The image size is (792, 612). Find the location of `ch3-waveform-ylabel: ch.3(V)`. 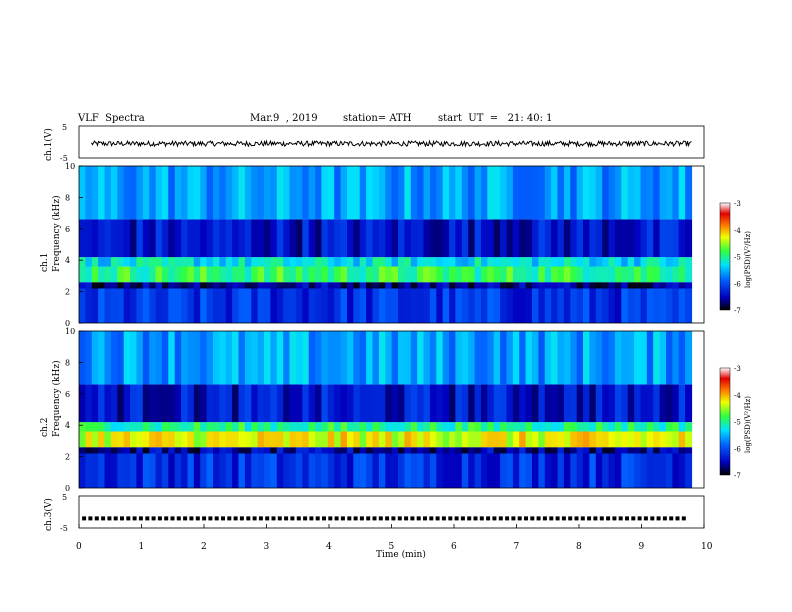

ch3-waveform-ylabel: ch.3(V) is located at coordinates (48, 514).